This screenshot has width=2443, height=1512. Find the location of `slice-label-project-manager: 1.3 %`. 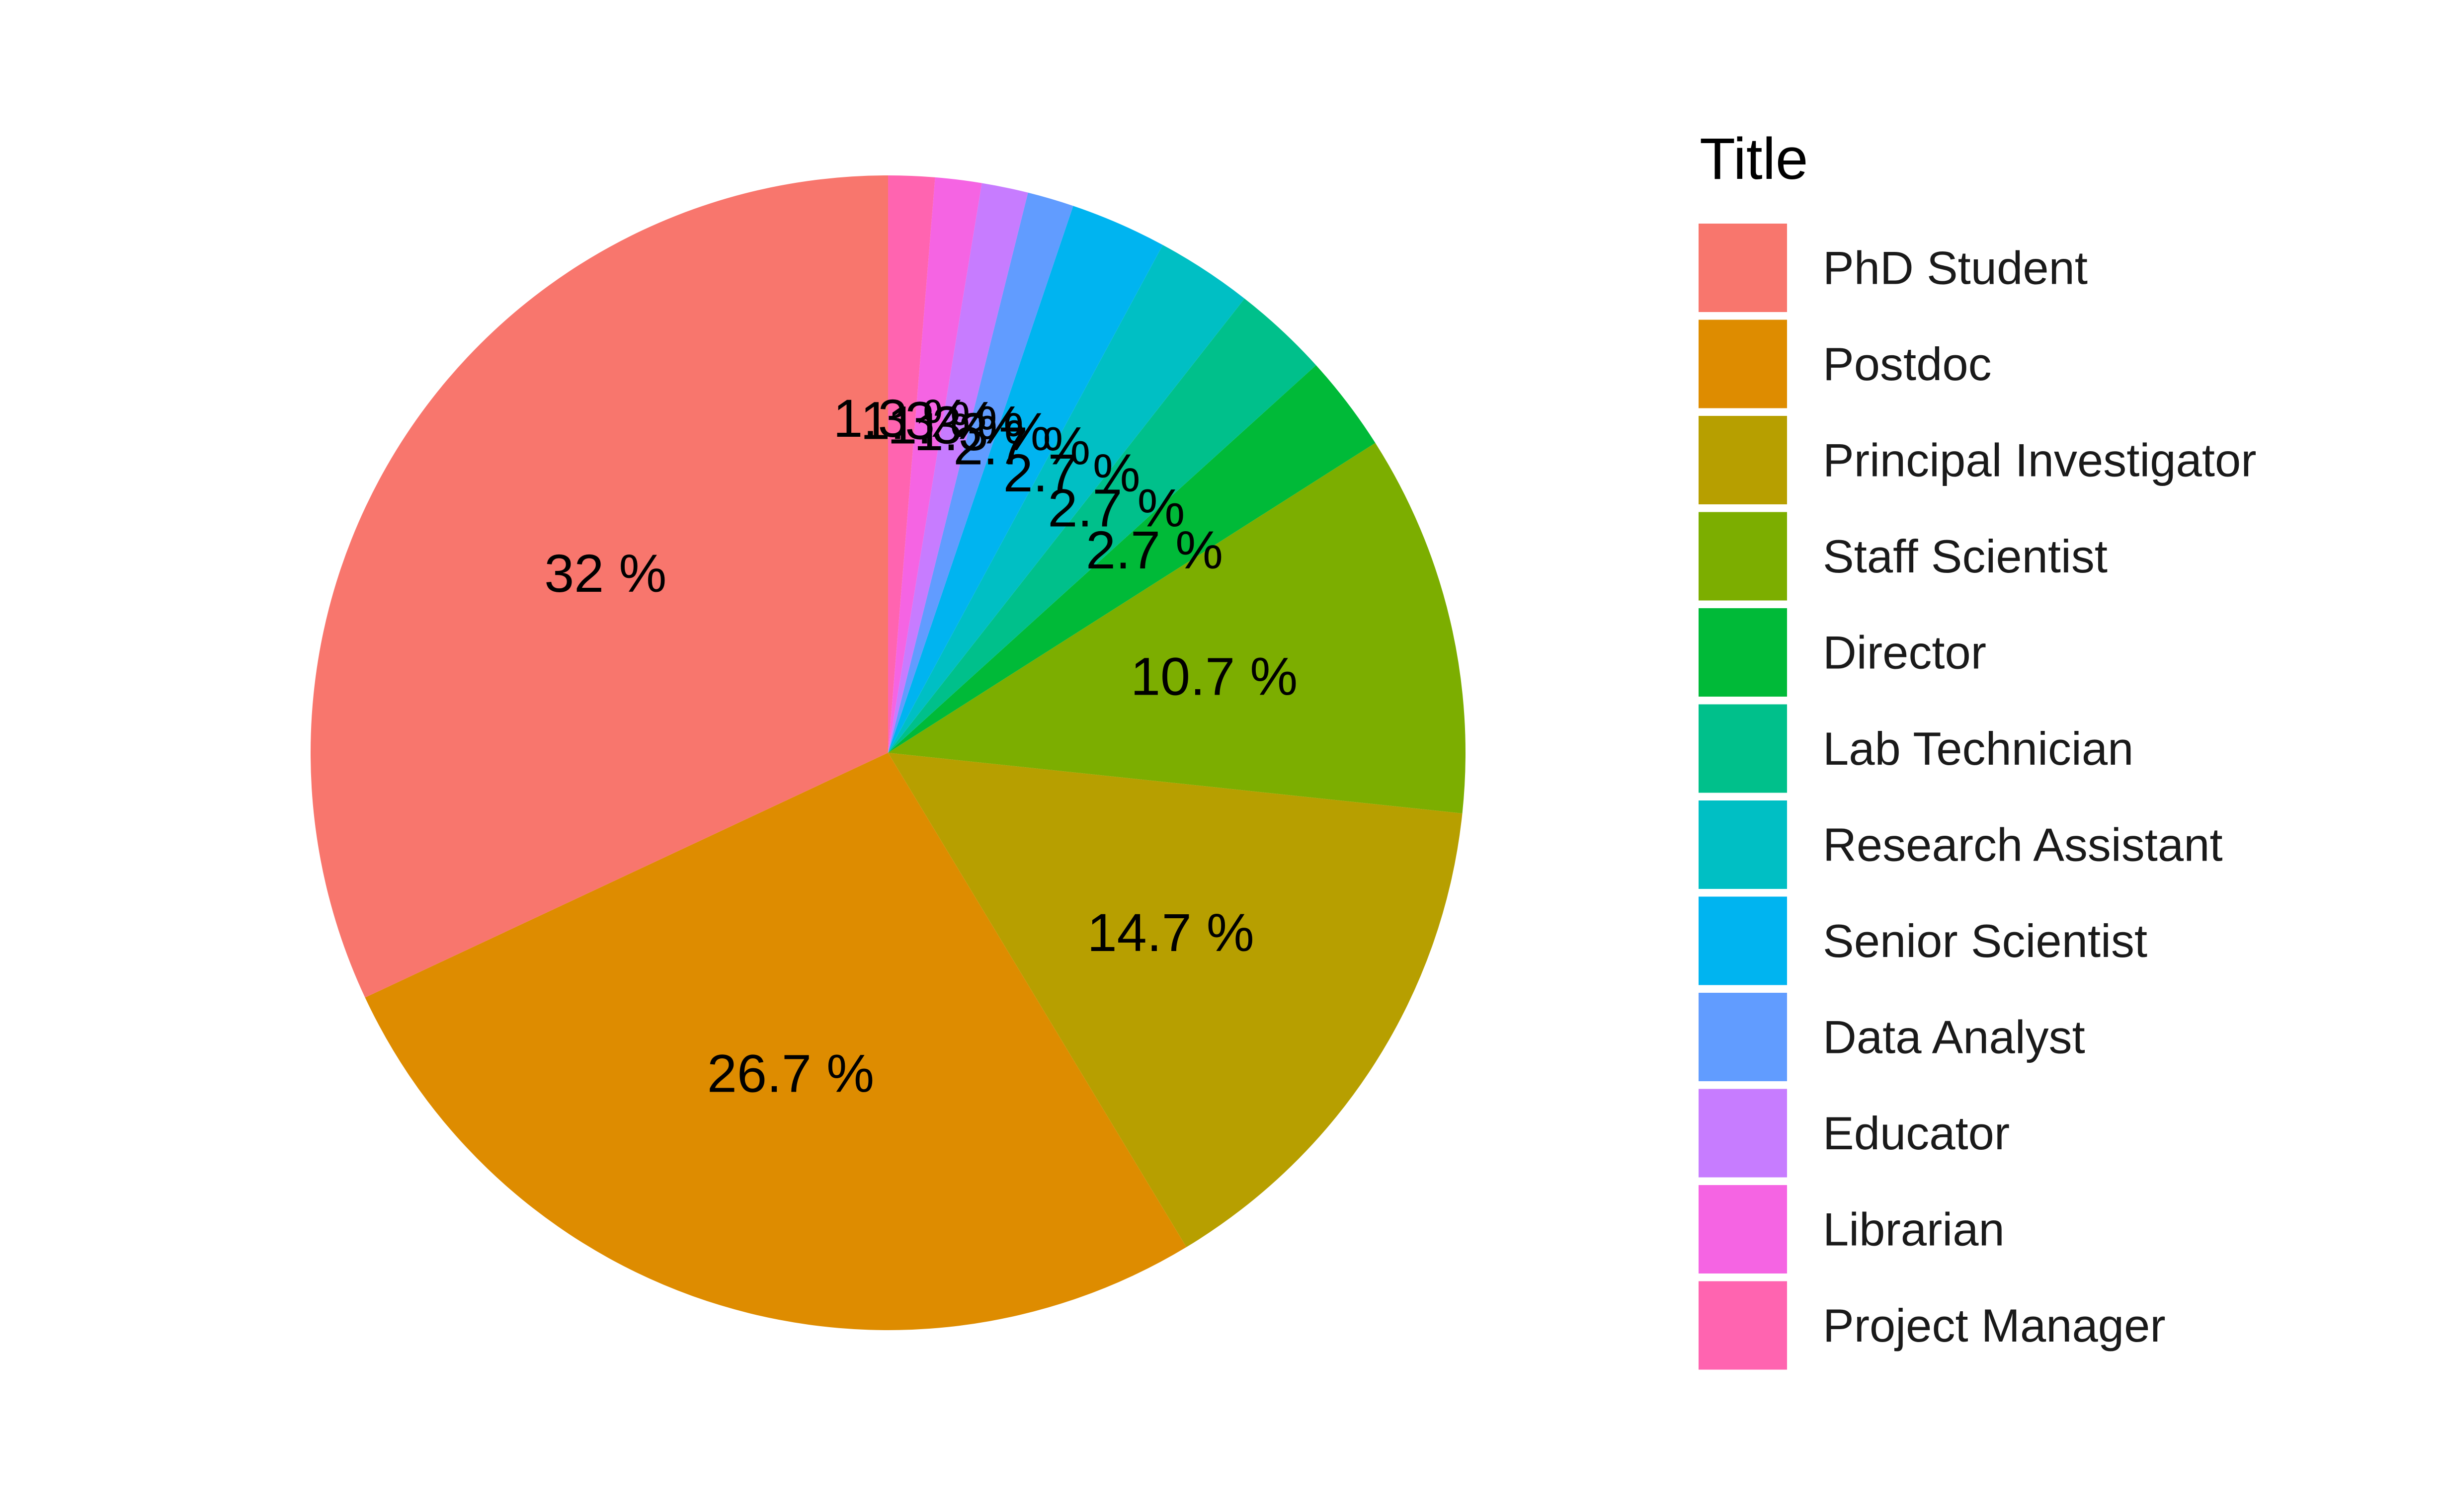

slice-label-project-manager: 1.3 % is located at coordinates (901, 418).